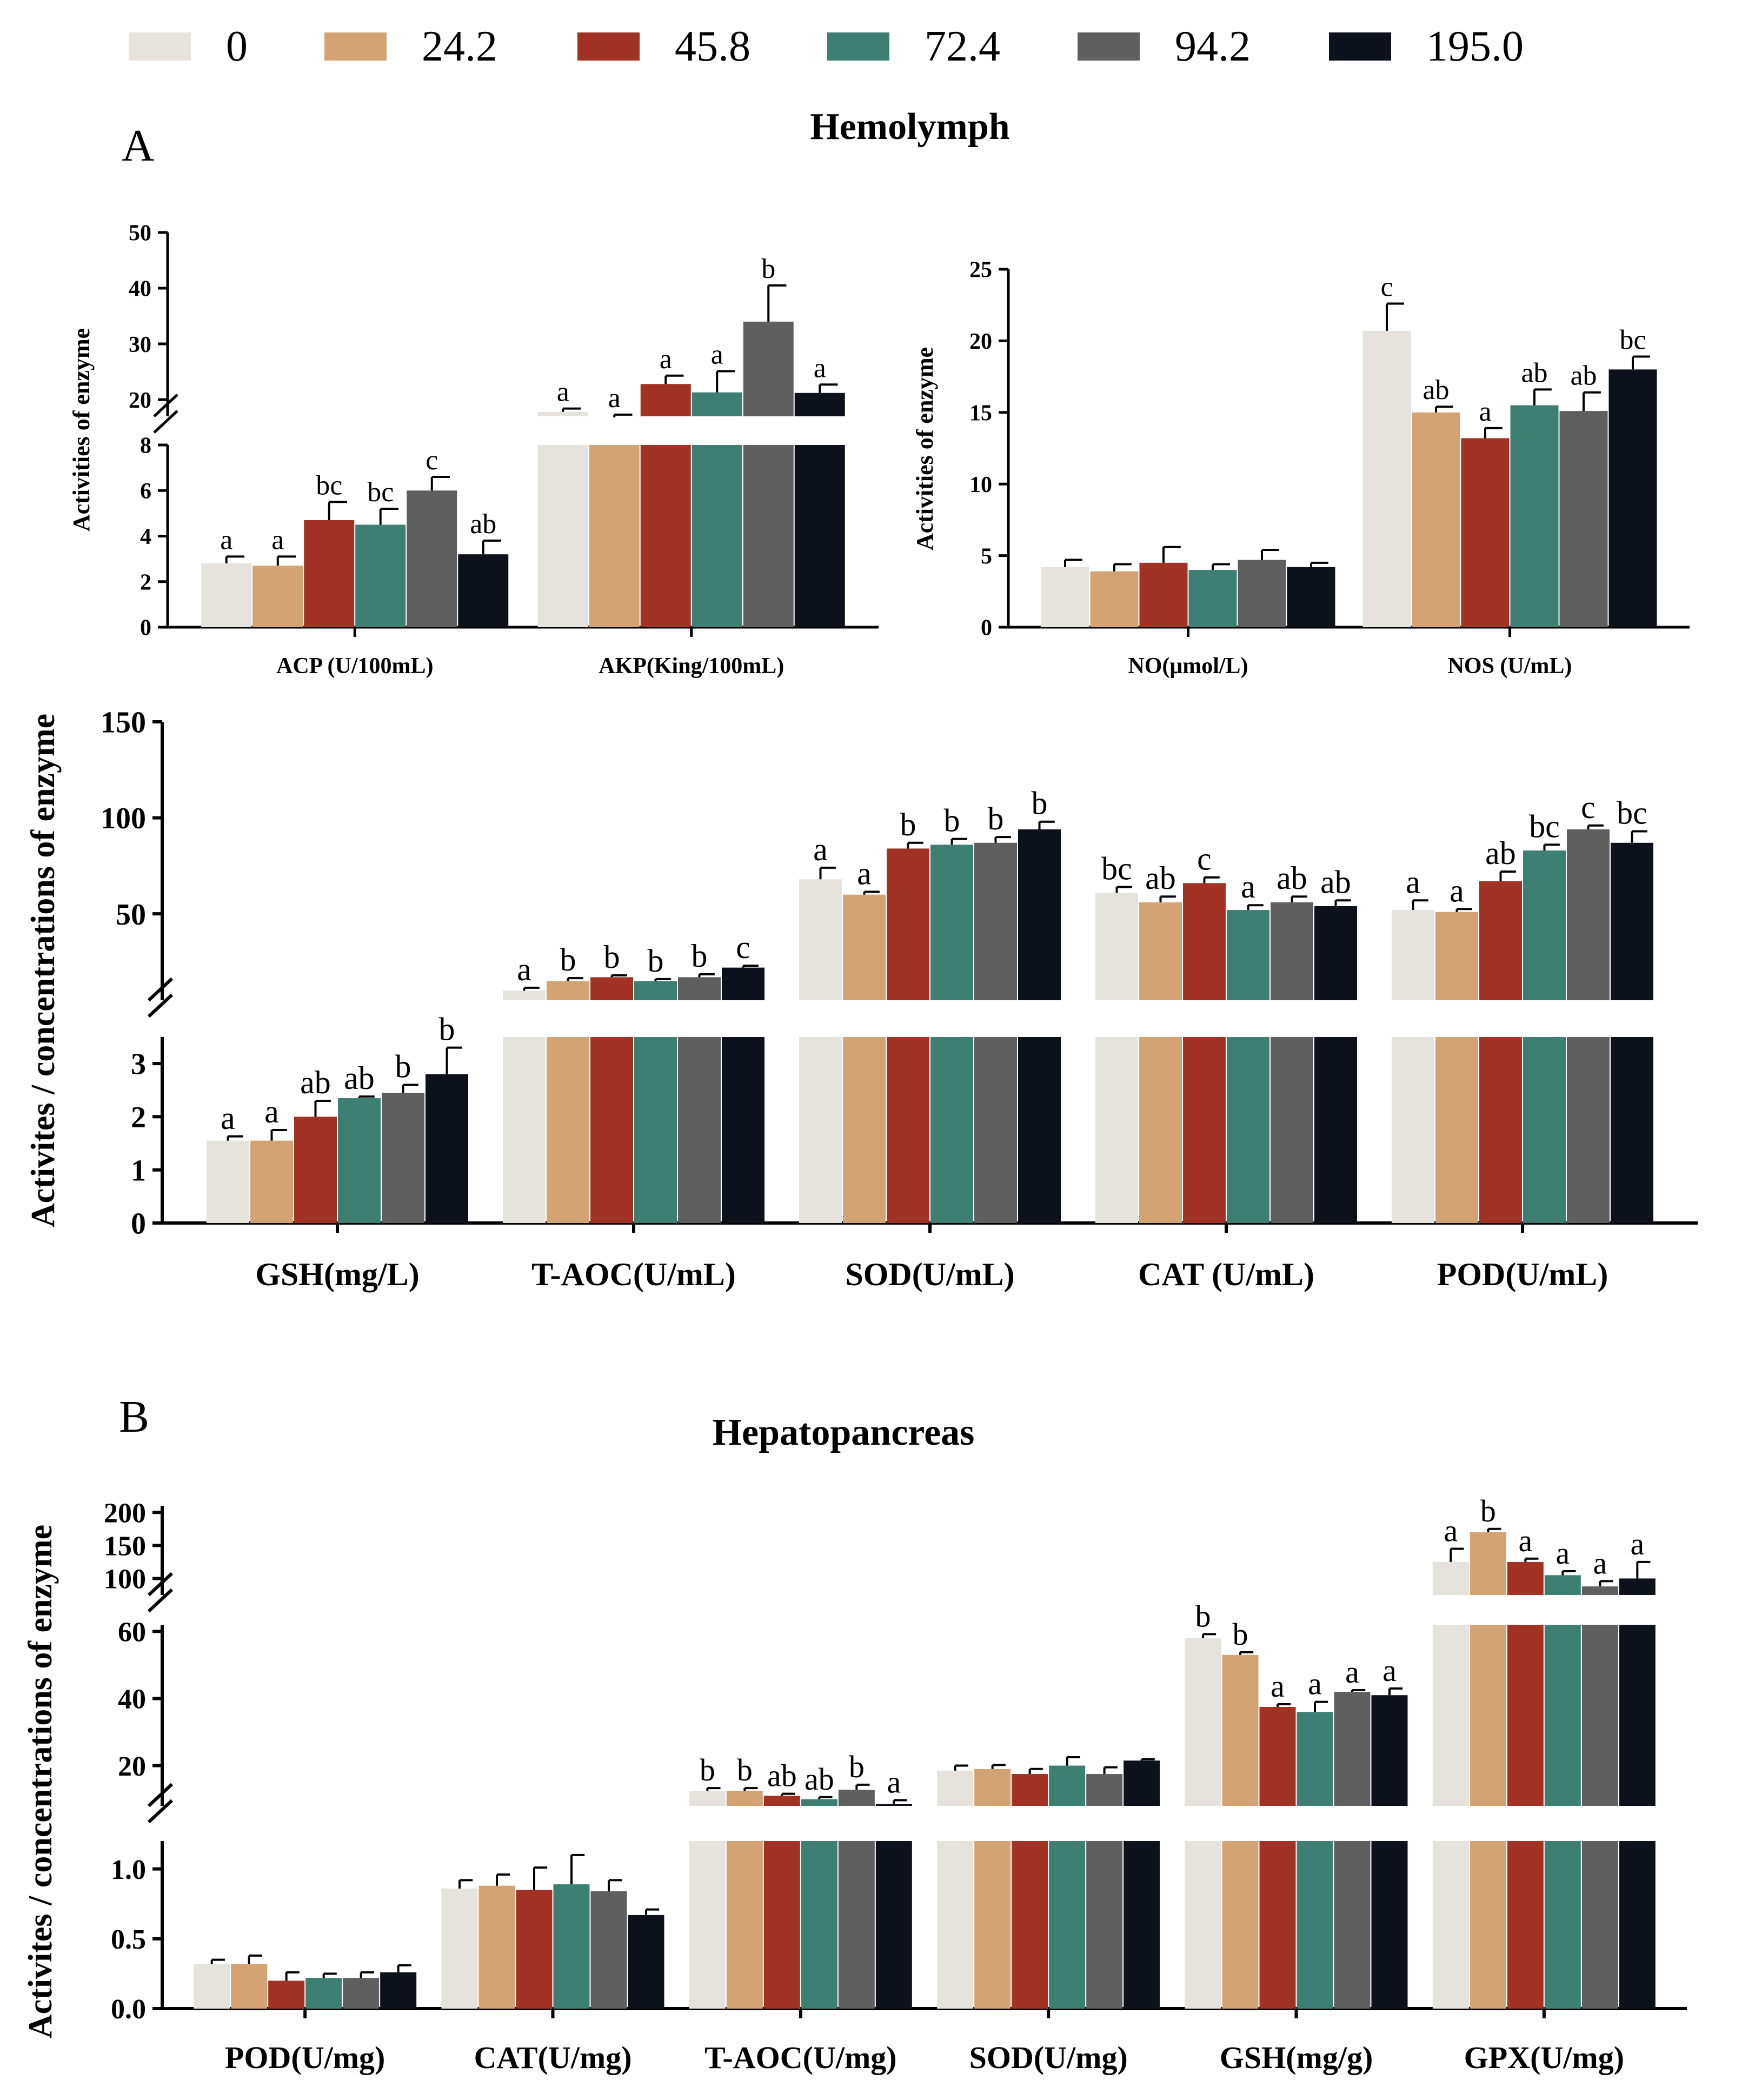 This screenshot has height=2100, width=1755. I want to click on bar-72-4-t-aoc-u-ml, so click(655, 991).